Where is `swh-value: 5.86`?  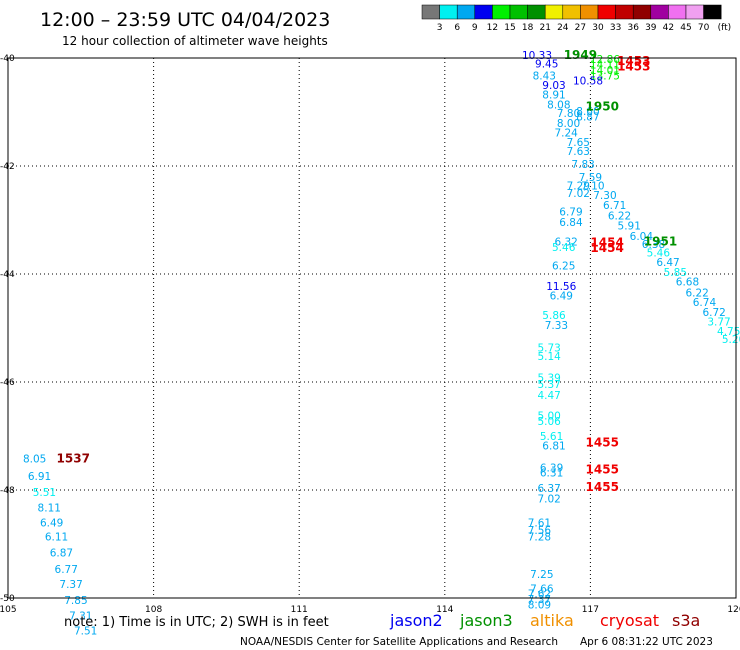 swh-value: 5.86 is located at coordinates (554, 316).